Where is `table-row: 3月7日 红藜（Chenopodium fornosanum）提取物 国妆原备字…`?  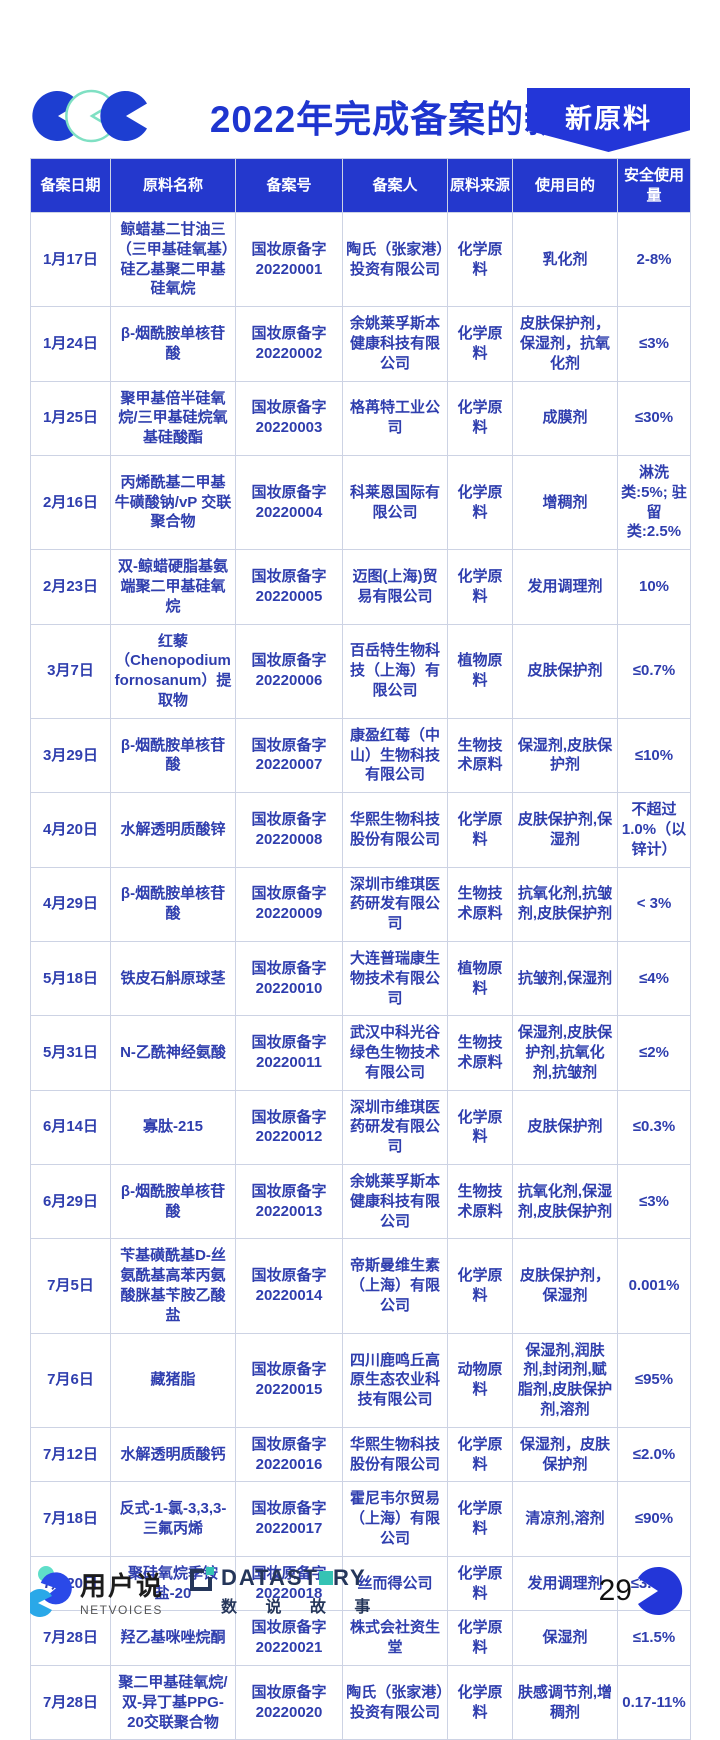 table-row: 3月7日 红藜（Chenopodium fornosanum）提取物 国妆原备字… is located at coordinates (360, 671).